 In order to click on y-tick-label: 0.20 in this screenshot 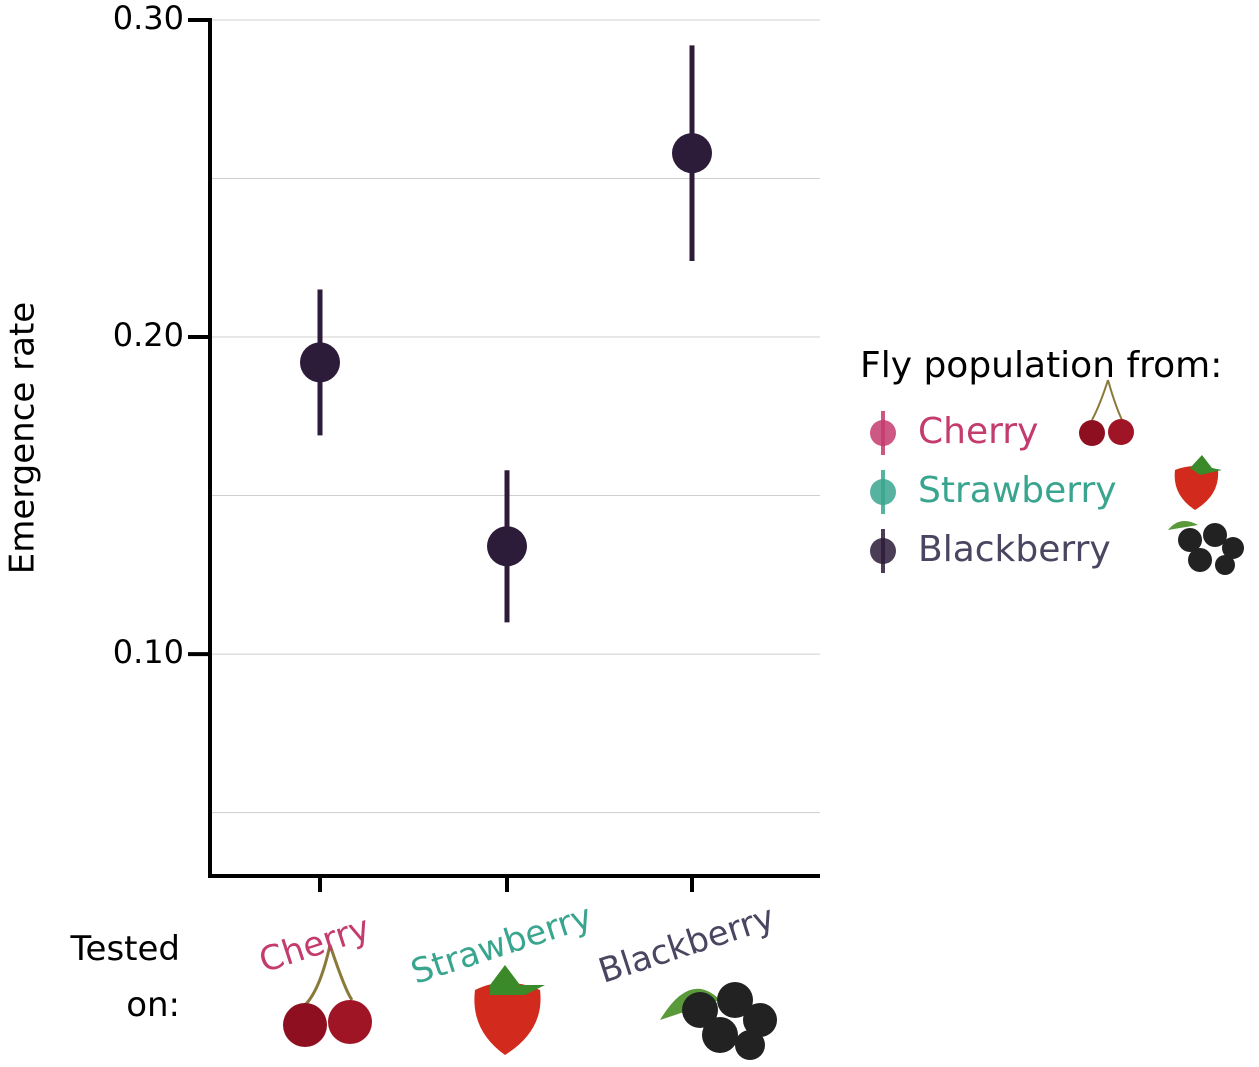, I will do `click(148, 335)`.